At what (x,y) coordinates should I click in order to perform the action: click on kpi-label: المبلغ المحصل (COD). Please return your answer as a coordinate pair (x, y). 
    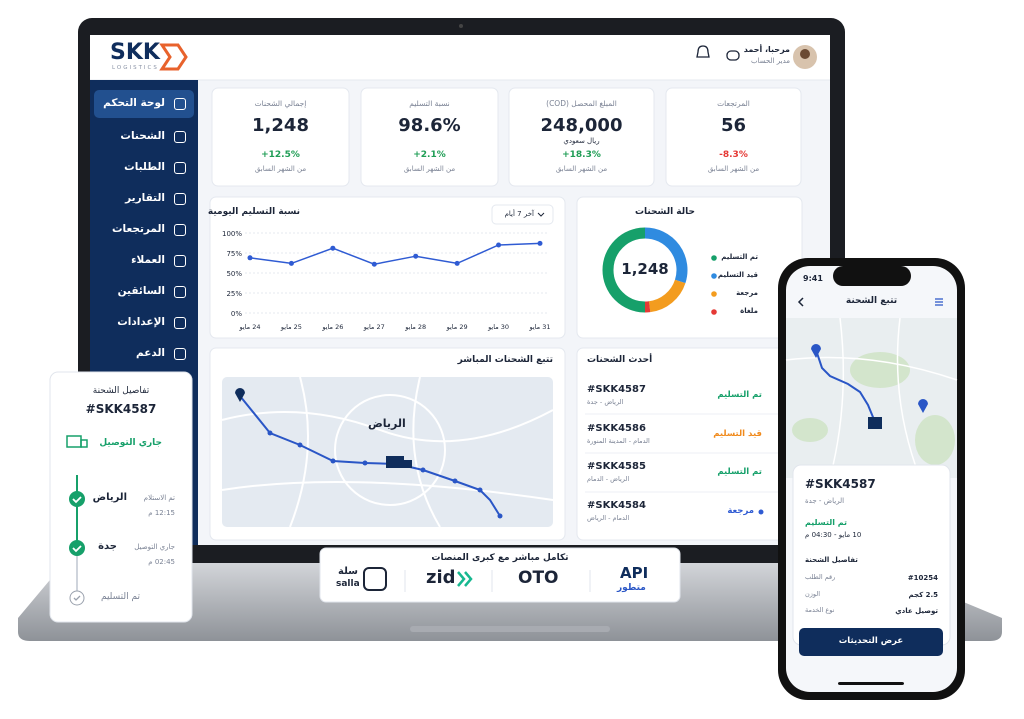
    Looking at the image, I should click on (581, 103).